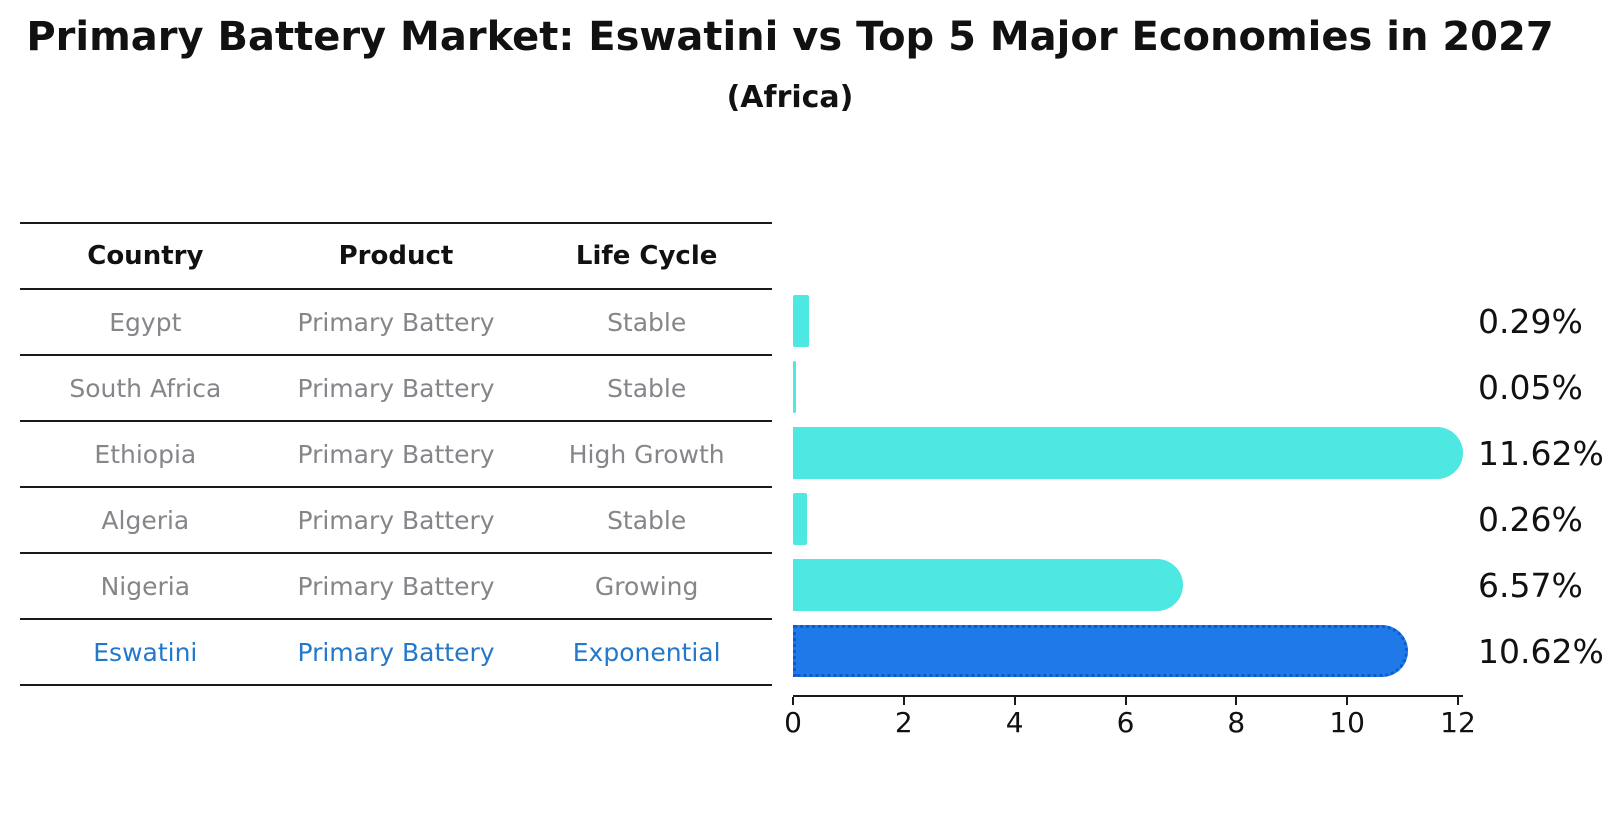  Describe the element at coordinates (801, 321) in the screenshot. I see `bar-egypt` at that location.